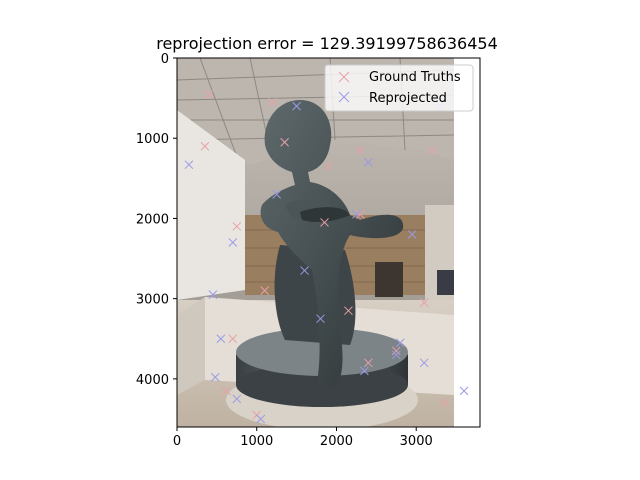 The height and width of the screenshot is (480, 640). What do you see at coordinates (152, 380) in the screenshot?
I see `y-tick-label: 4000` at bounding box center [152, 380].